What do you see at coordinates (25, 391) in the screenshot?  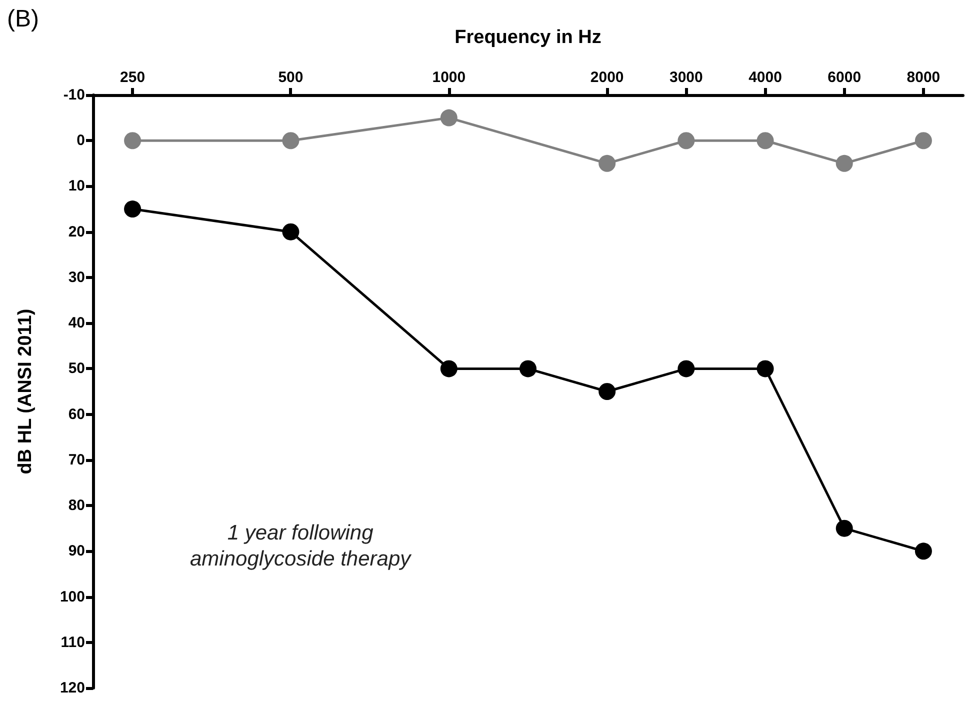 I see `y-axis-title: dB HL (ANSI 2011)` at bounding box center [25, 391].